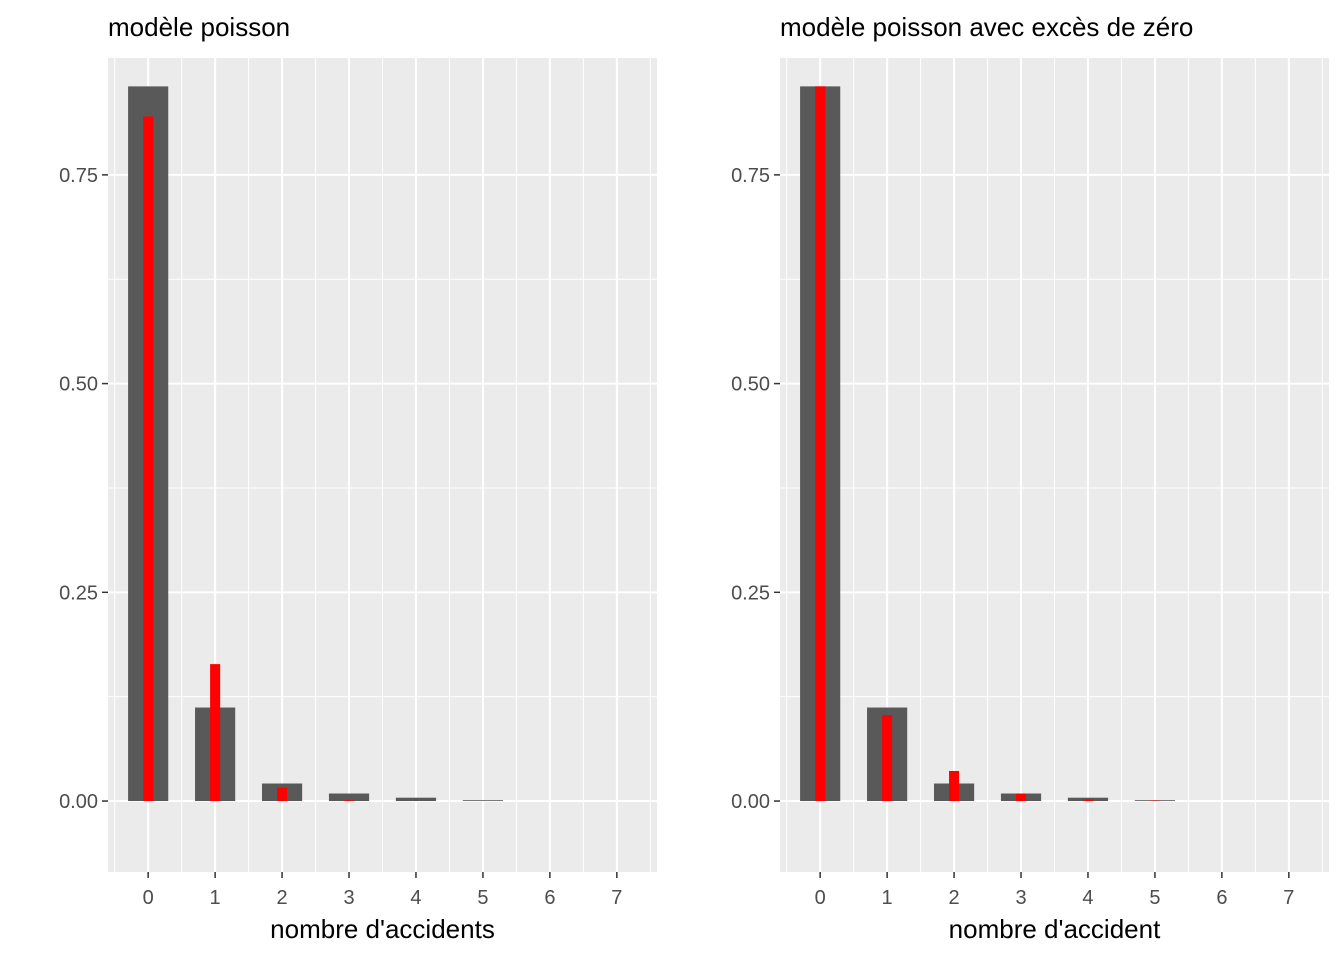 Image resolution: width=1344 pixels, height=960 pixels. I want to click on model-bars, so click(249, 459).